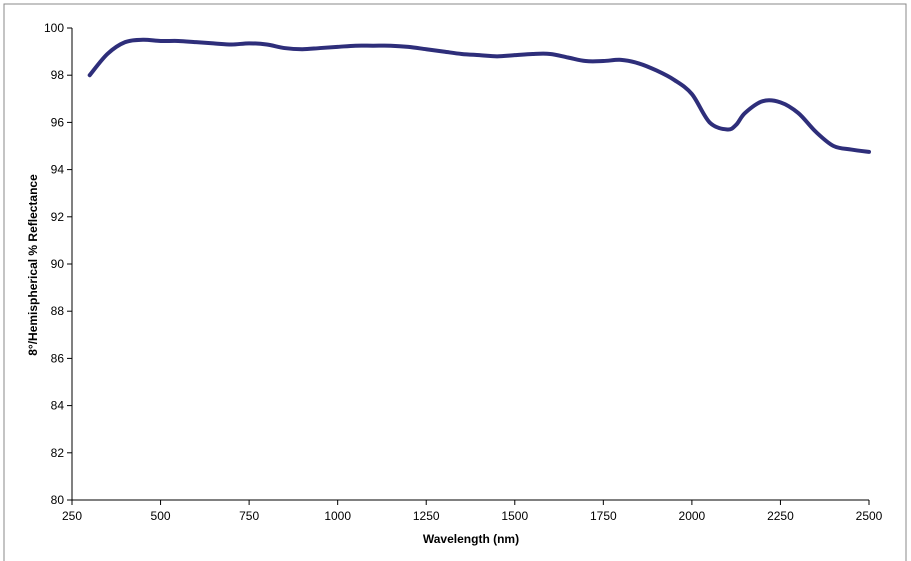 The image size is (911, 561). I want to click on y-tick-label: 80, so click(58, 500).